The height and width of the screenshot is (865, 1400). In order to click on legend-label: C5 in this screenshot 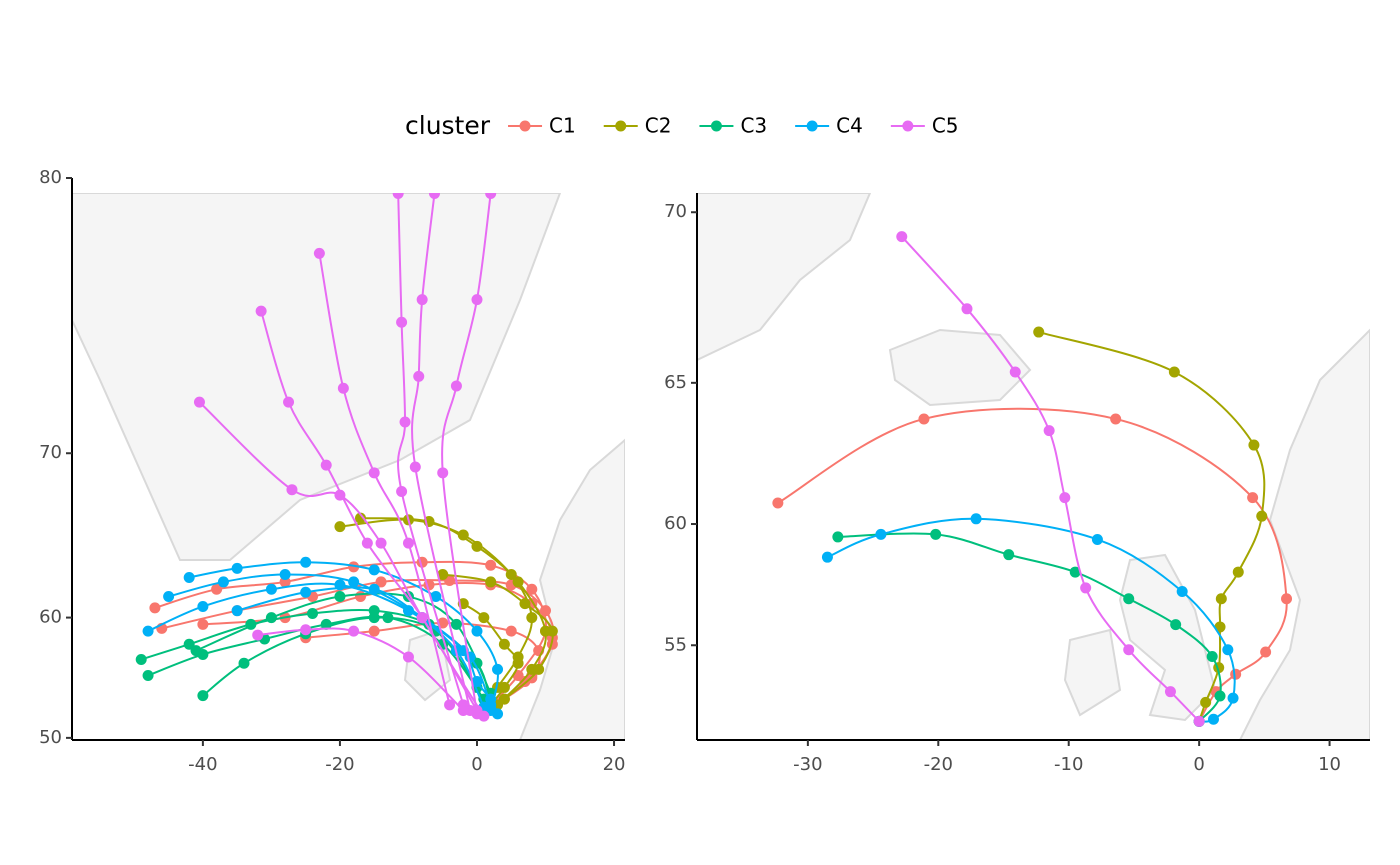, I will do `click(945, 126)`.